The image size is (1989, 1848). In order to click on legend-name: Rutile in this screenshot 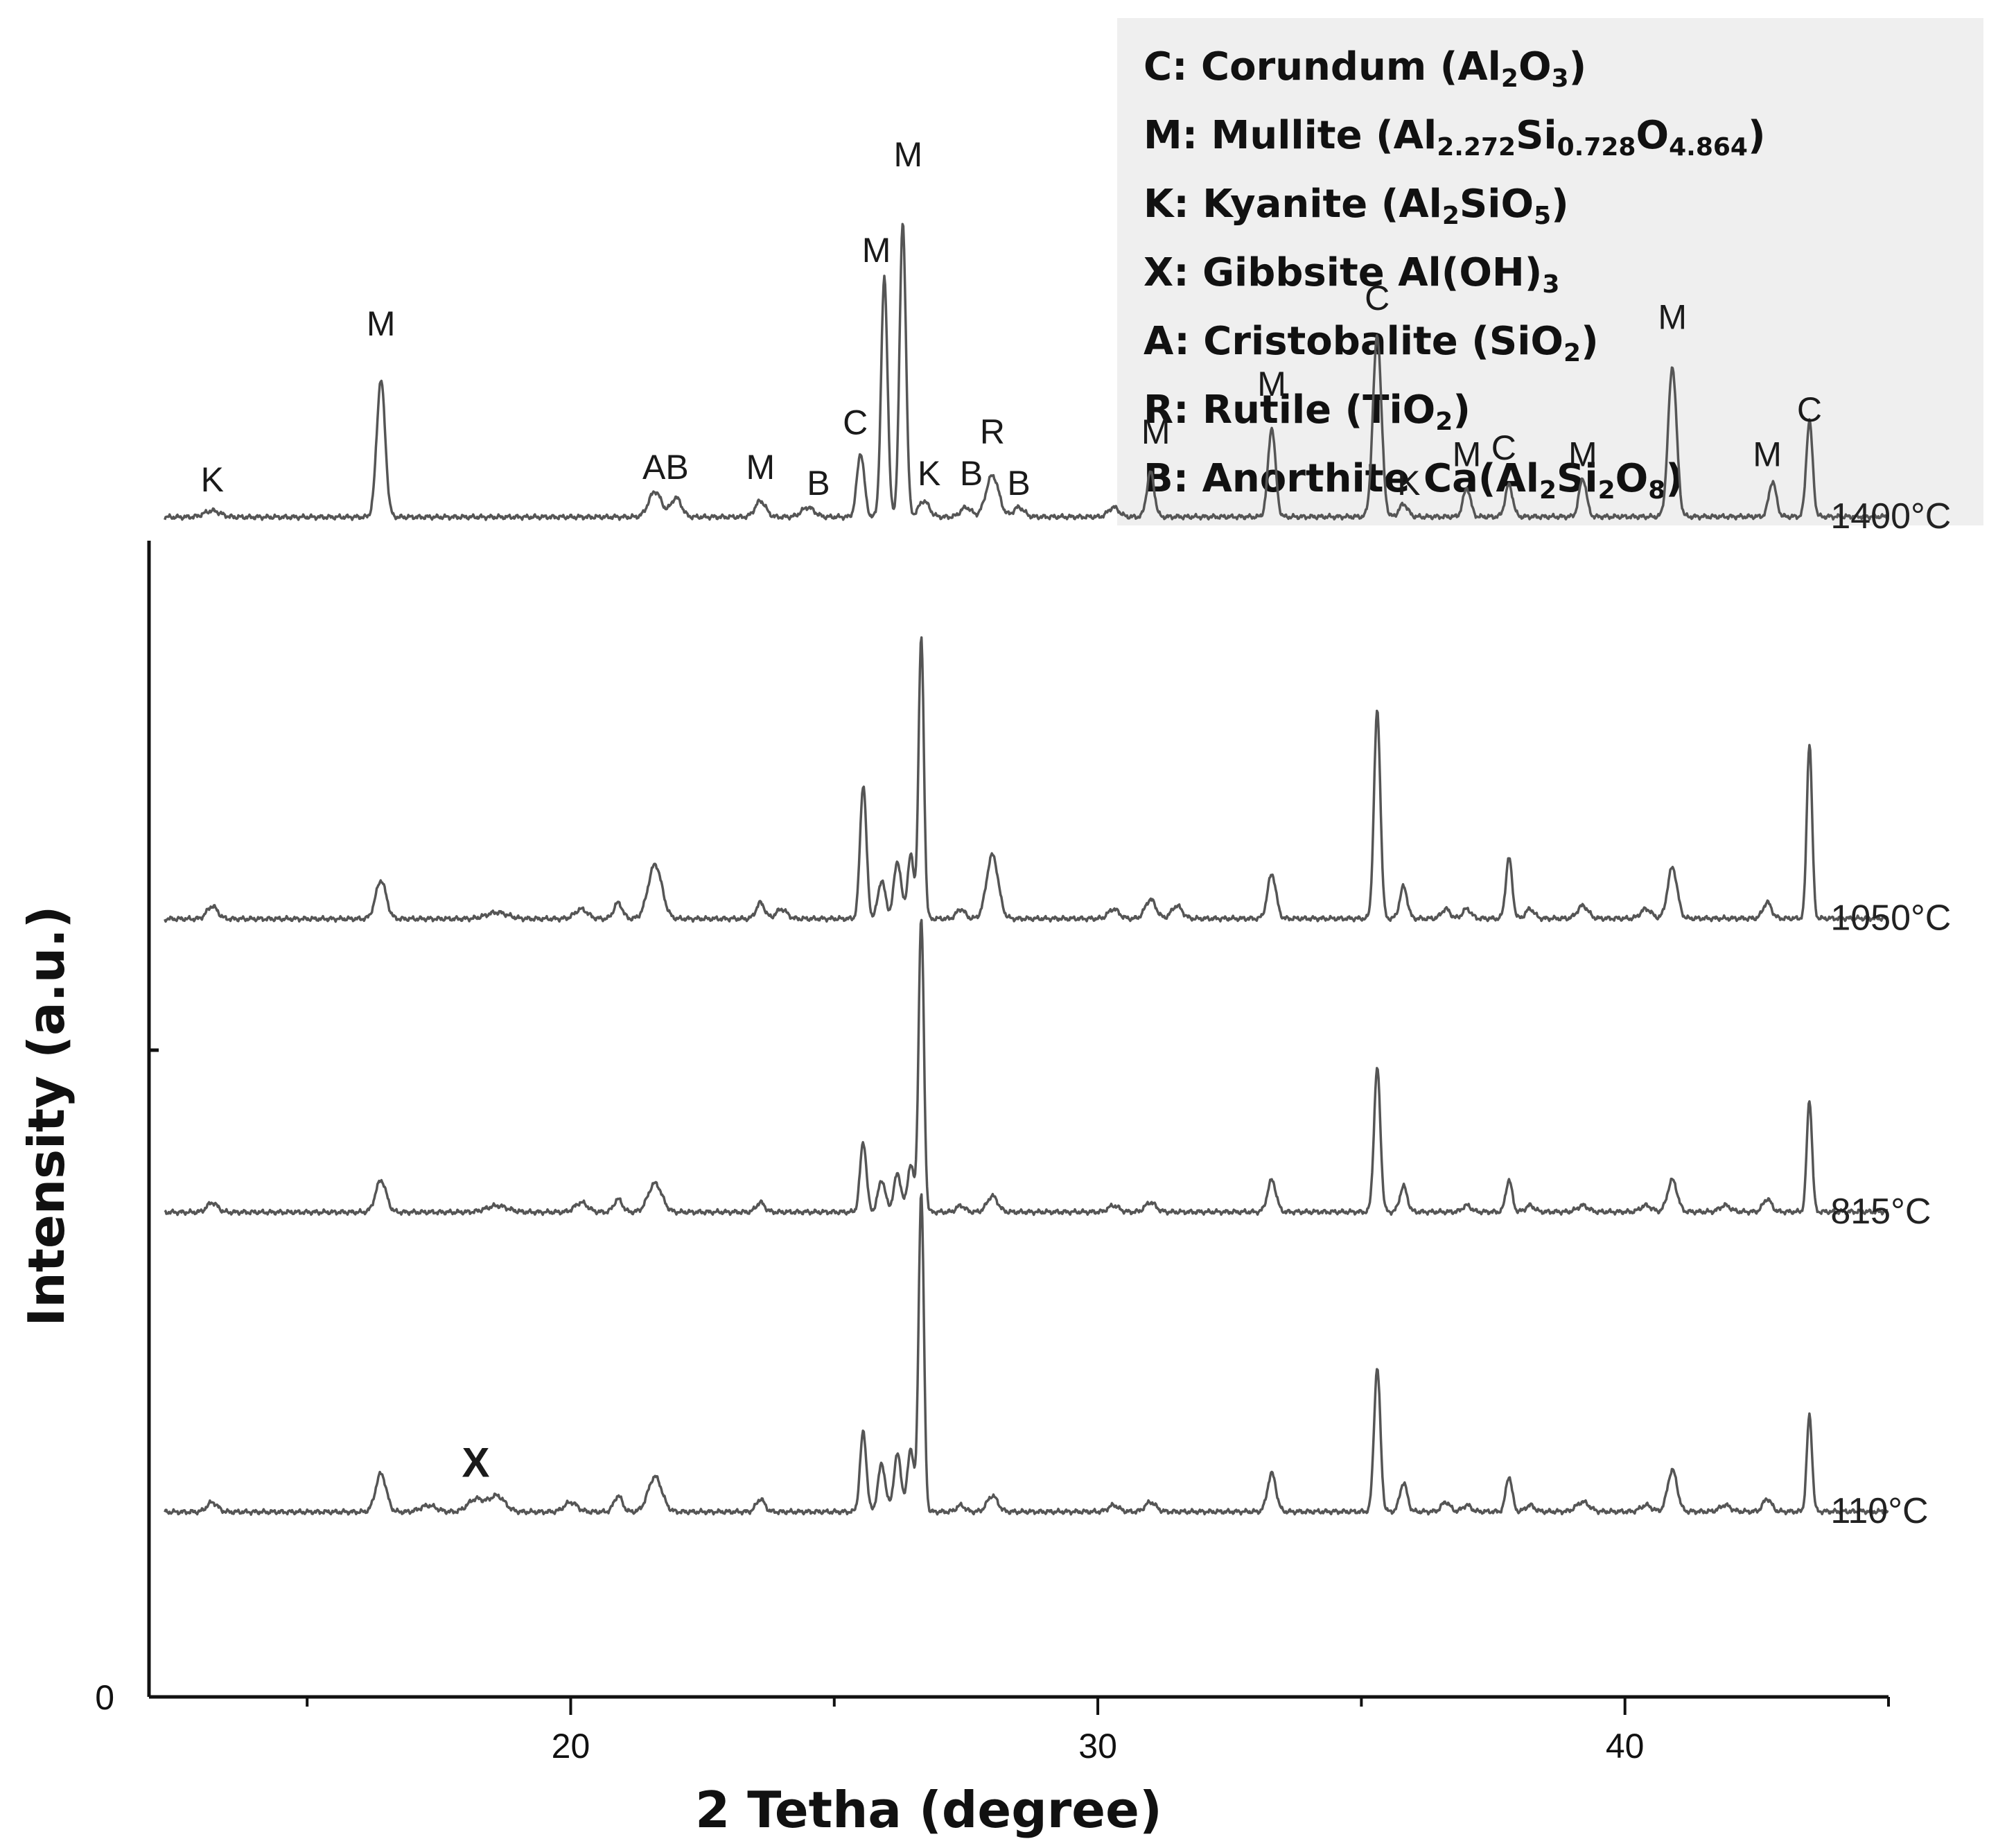, I will do `click(1267, 410)`.